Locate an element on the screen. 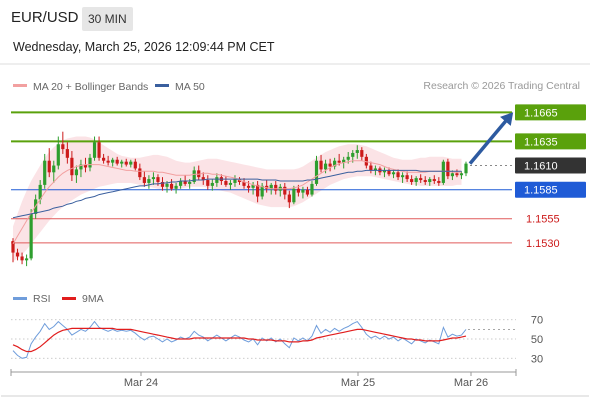 Image resolution: width=590 pixels, height=400 pixels. main-legend: MA 20 + Bollinger Bands MA 50 is located at coordinates (109, 87).